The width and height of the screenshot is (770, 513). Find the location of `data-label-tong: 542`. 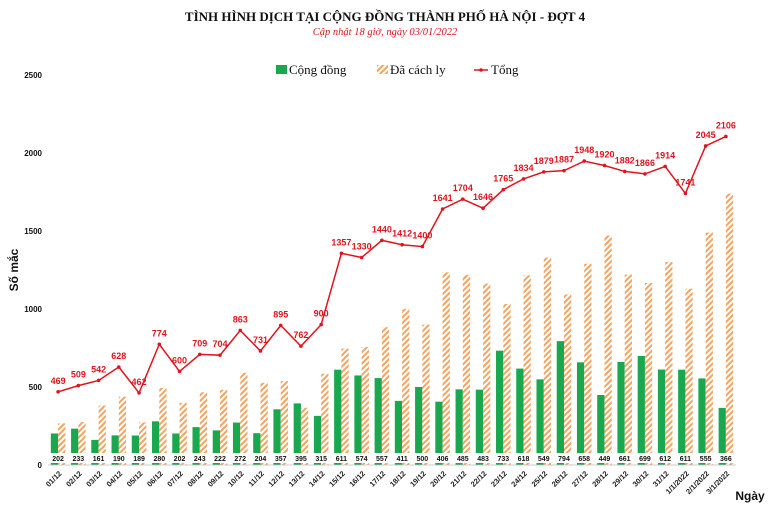

data-label-tong: 542 is located at coordinates (98, 369).